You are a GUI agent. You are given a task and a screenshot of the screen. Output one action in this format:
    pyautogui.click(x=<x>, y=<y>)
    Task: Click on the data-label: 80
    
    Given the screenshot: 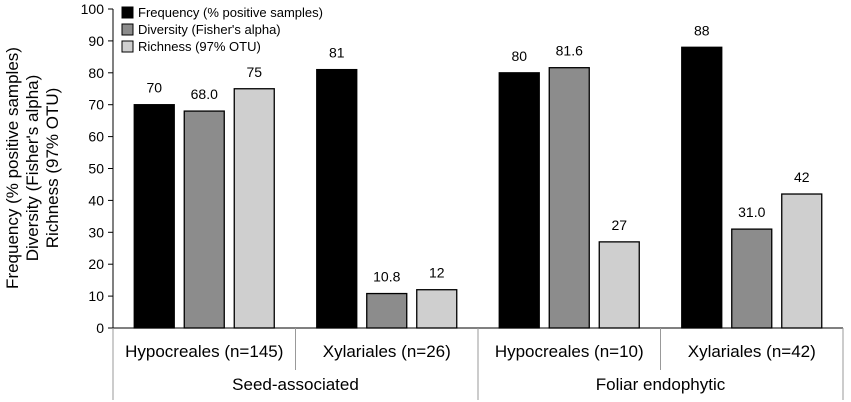 What is the action you would take?
    pyautogui.click(x=519, y=56)
    